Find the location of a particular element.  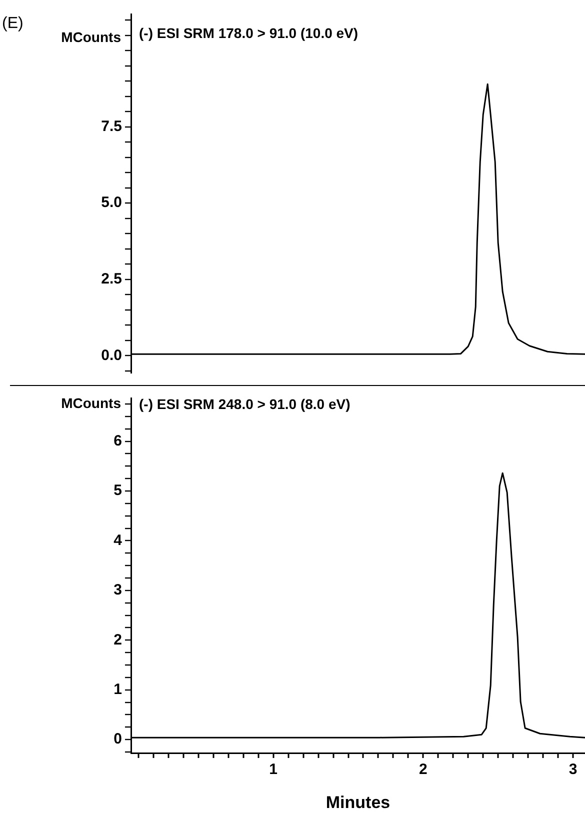

y-tick-label: 1 is located at coordinates (118, 689).